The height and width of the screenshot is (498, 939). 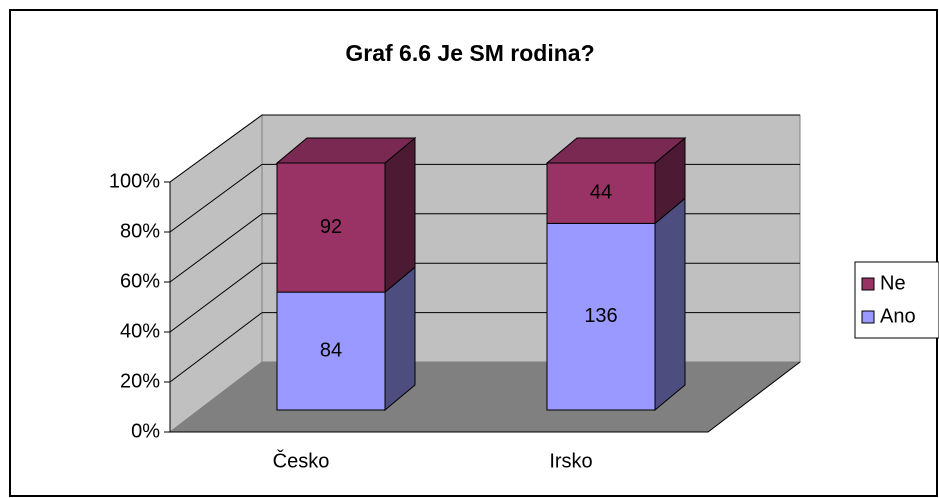 I want to click on legend, so click(x=896, y=300).